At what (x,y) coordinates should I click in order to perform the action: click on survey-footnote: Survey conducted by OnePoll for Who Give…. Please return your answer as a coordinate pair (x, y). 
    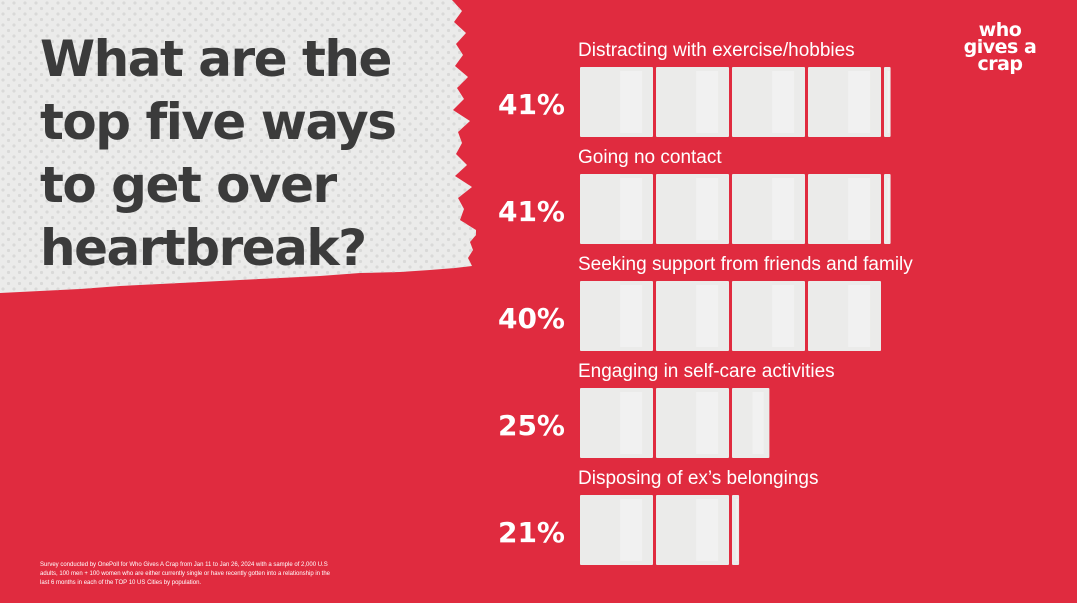
    Looking at the image, I should click on (185, 574).